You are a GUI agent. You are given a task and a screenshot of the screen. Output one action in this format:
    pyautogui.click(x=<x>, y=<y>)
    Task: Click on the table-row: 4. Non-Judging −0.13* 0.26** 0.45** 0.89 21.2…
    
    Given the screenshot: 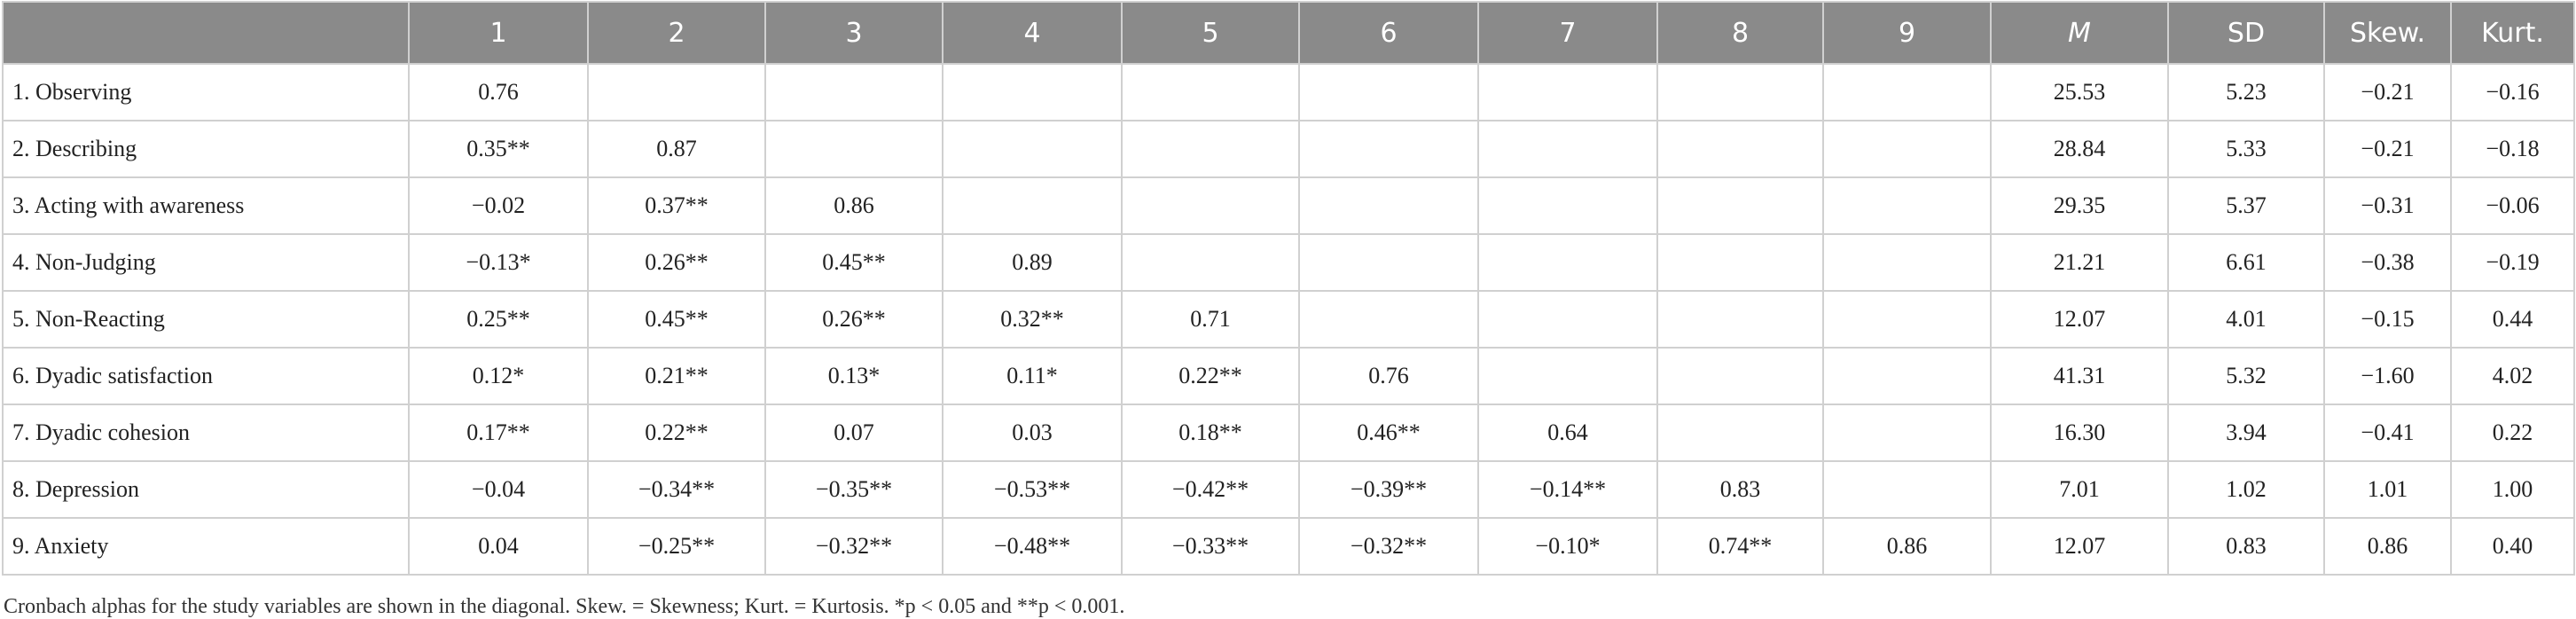 What is the action you would take?
    pyautogui.click(x=1288, y=262)
    